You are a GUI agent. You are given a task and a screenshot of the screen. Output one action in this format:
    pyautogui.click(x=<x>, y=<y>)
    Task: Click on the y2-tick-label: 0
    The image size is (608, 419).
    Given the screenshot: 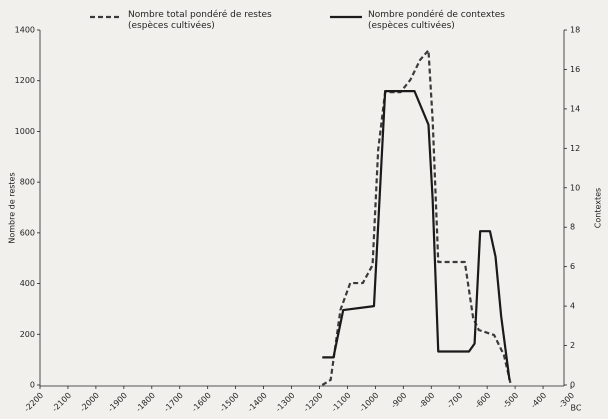 What is the action you would take?
    pyautogui.click(x=572, y=385)
    